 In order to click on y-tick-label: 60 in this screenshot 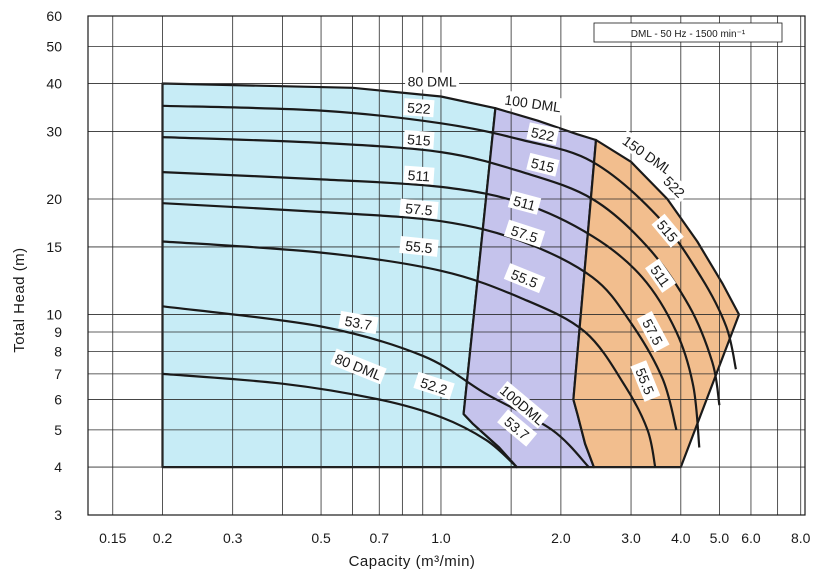, I will do `click(54, 16)`.